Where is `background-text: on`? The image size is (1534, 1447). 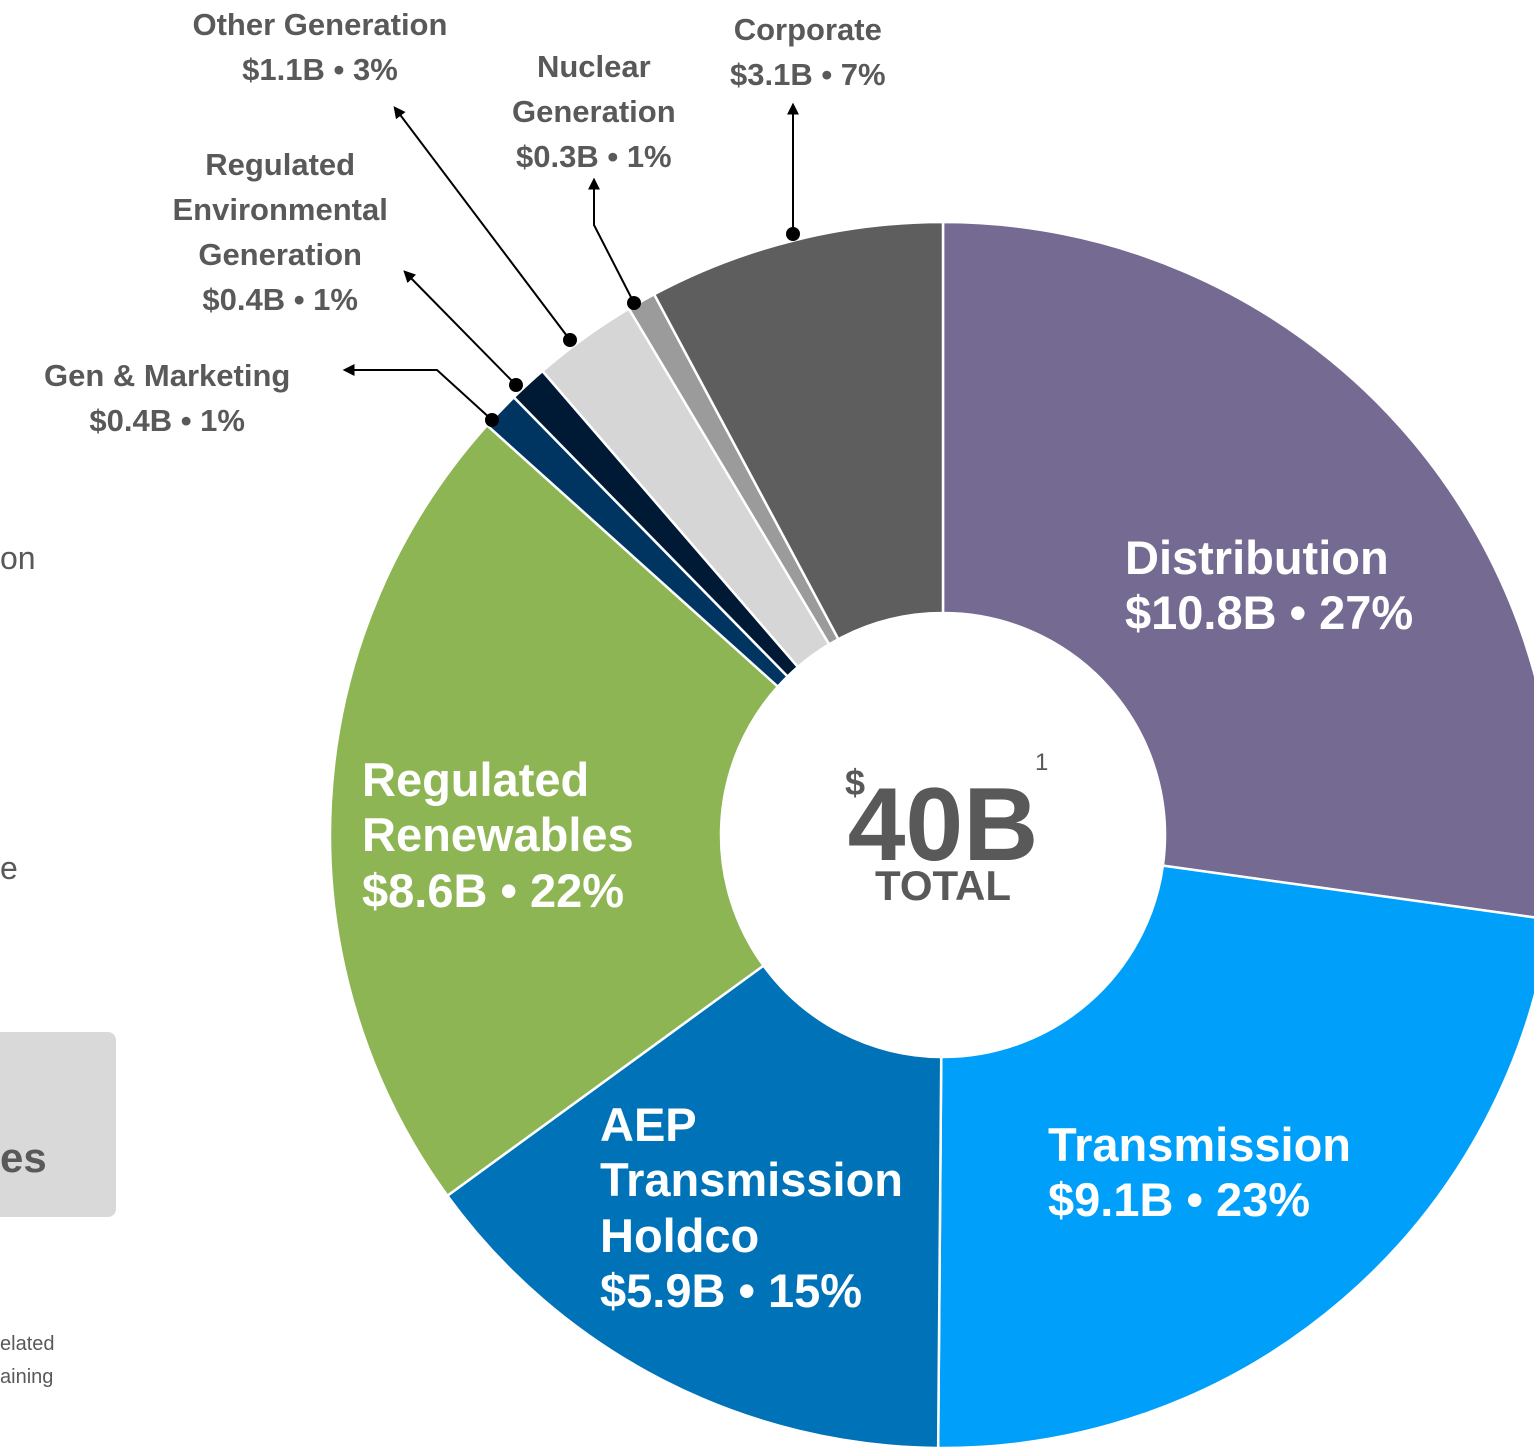 background-text: on is located at coordinates (18, 558).